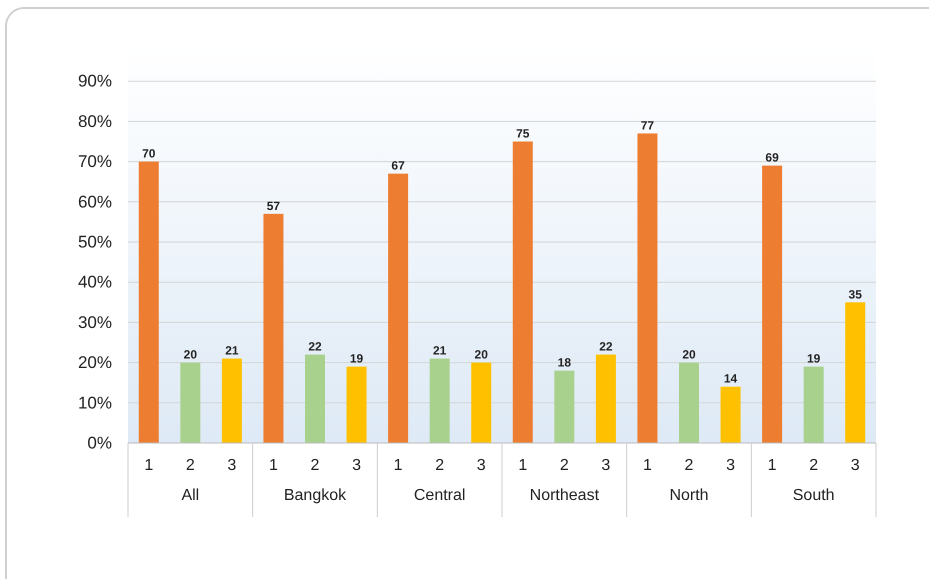  I want to click on y-tick-label: 10%, so click(95, 402).